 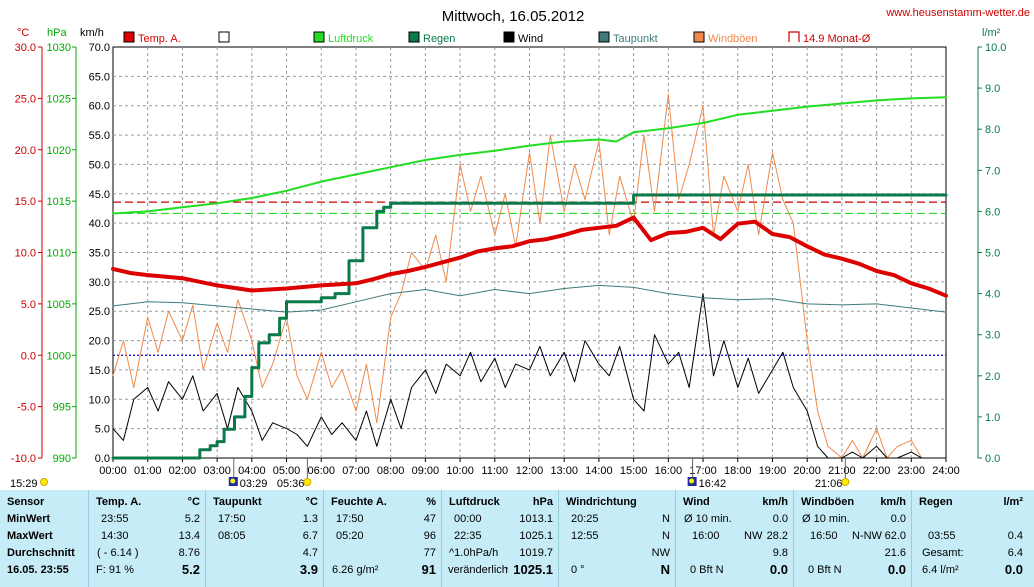 What do you see at coordinates (738, 471) in the screenshot?
I see `x-tick-label: 18:00` at bounding box center [738, 471].